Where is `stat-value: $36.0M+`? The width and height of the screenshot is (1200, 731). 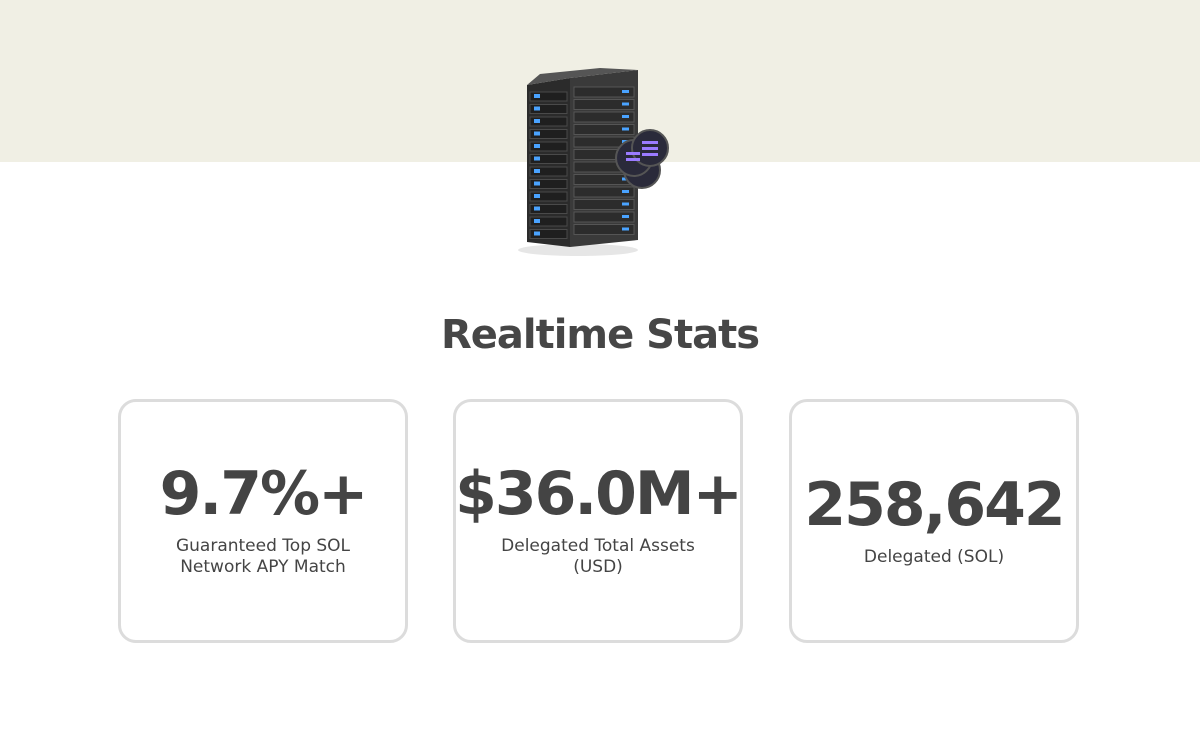 stat-value: $36.0M+ is located at coordinates (599, 494).